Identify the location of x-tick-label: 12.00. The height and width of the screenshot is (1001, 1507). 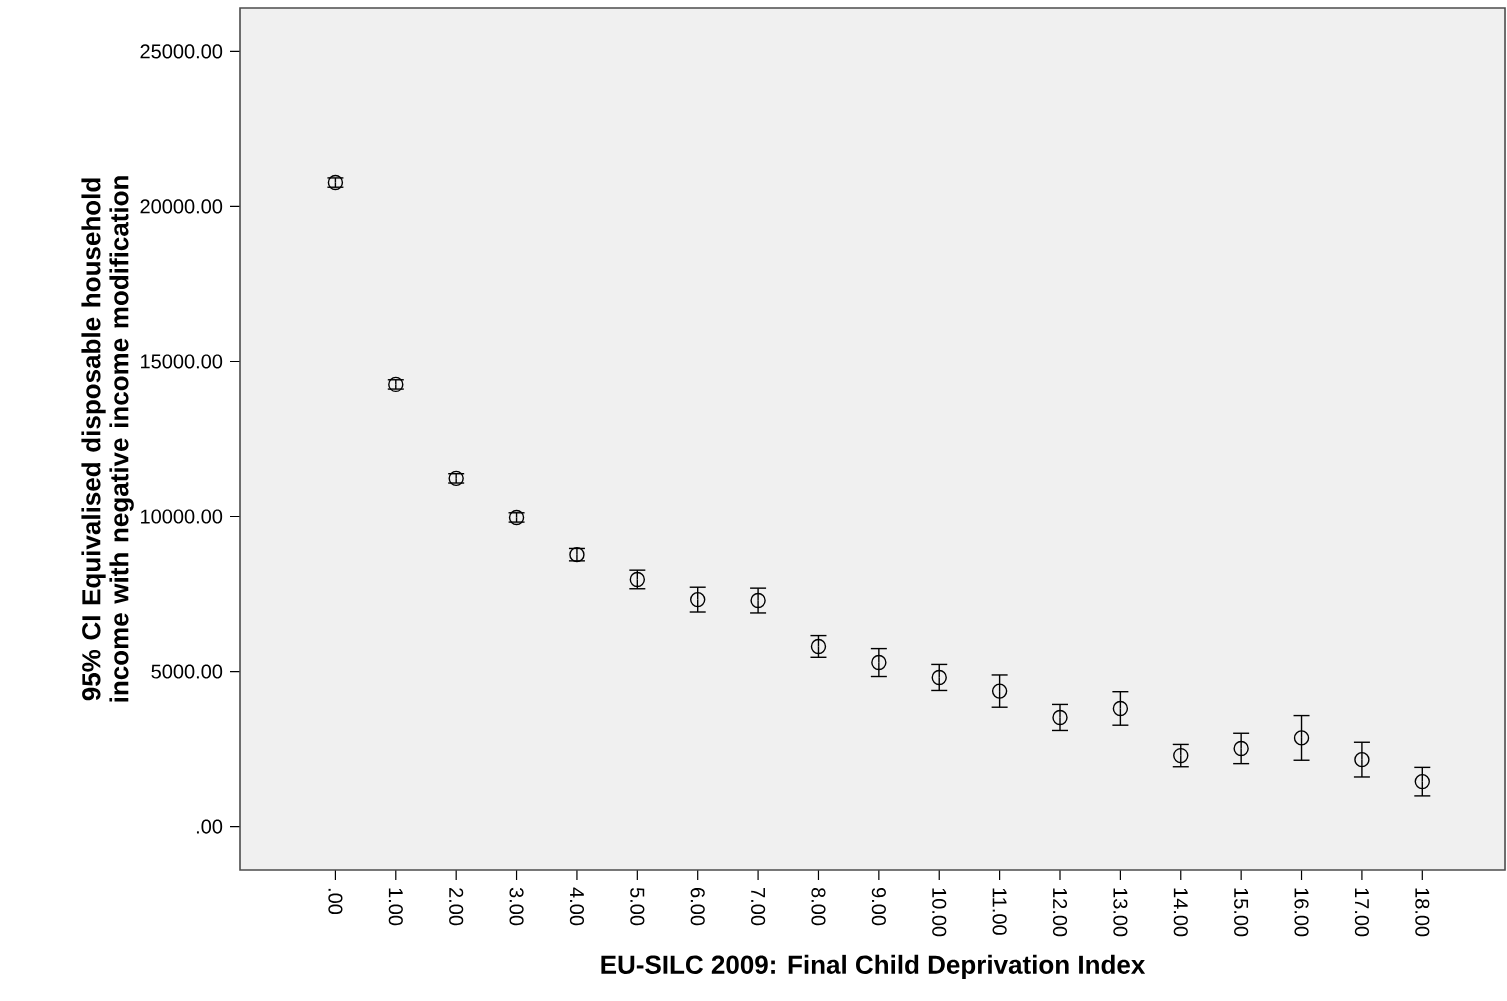
(1060, 912).